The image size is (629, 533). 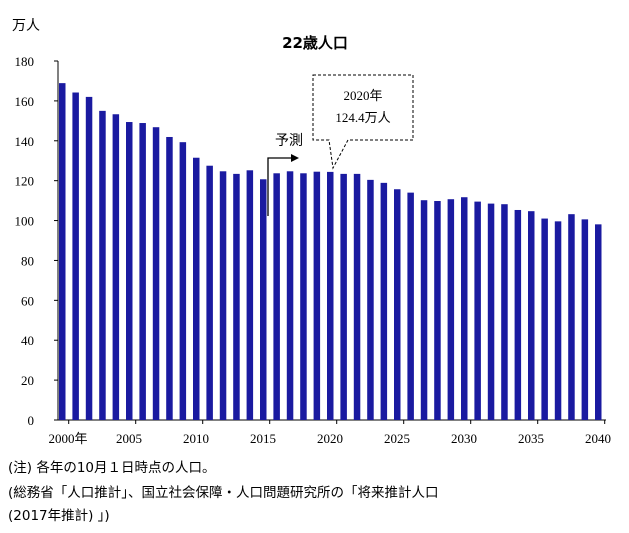 What do you see at coordinates (209, 292) in the screenshot?
I see `bar-2011` at bounding box center [209, 292].